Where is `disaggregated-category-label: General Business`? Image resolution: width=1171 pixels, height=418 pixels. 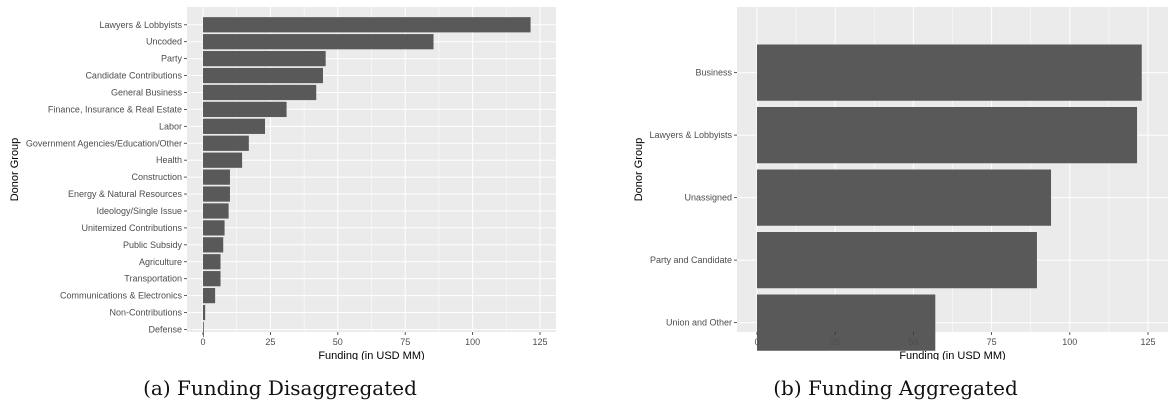
disaggregated-category-label: General Business is located at coordinates (147, 92).